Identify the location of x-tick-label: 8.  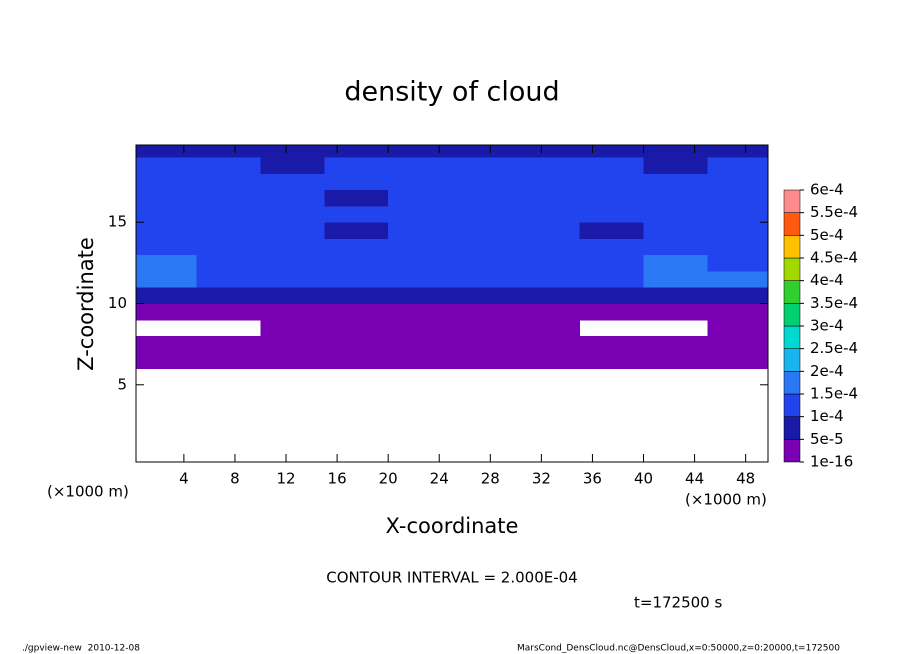
(235, 479).